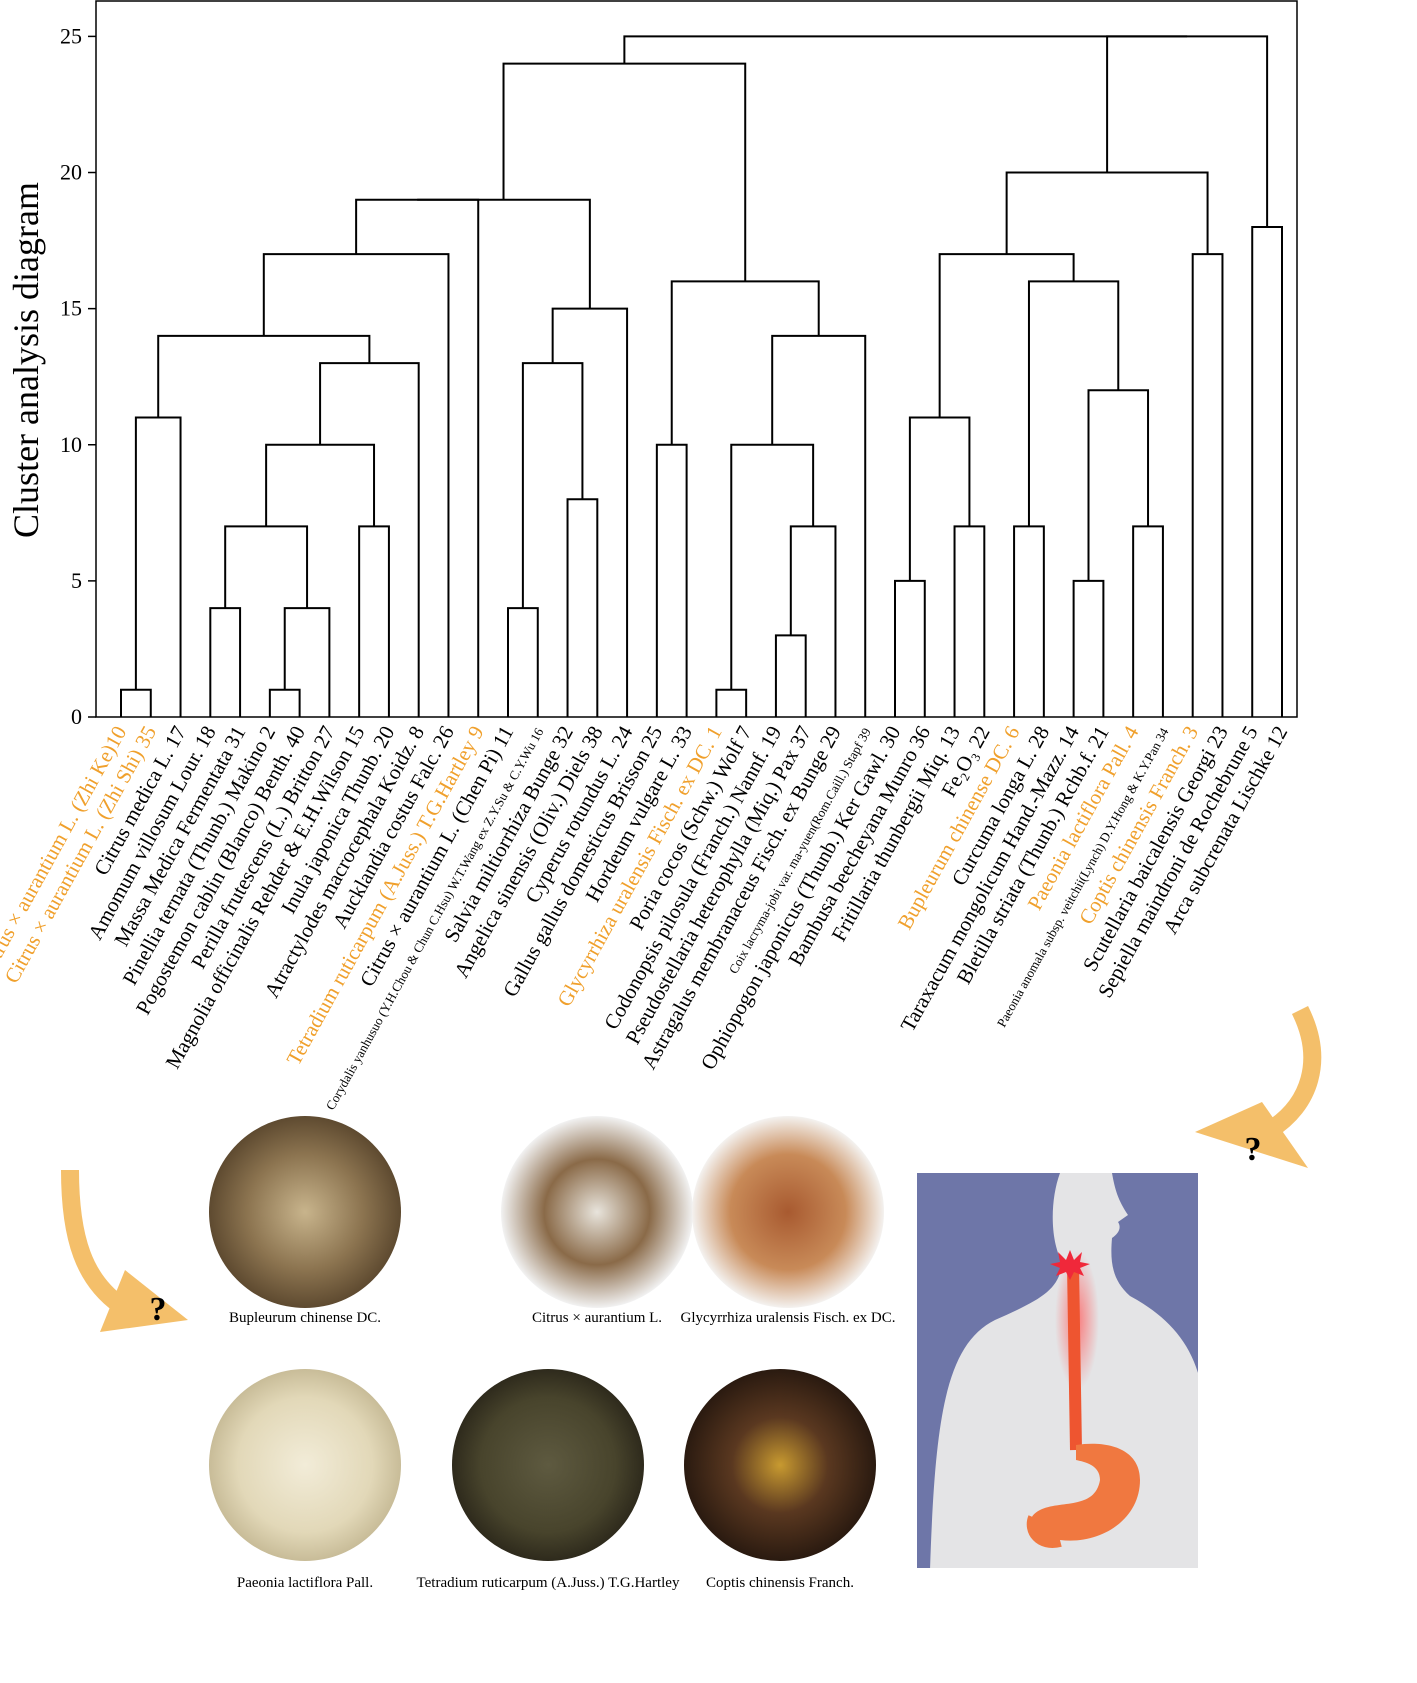 This screenshot has height=1683, width=1417. What do you see at coordinates (597, 1318) in the screenshot?
I see `photo-caption: Citrus × aurantium L.` at bounding box center [597, 1318].